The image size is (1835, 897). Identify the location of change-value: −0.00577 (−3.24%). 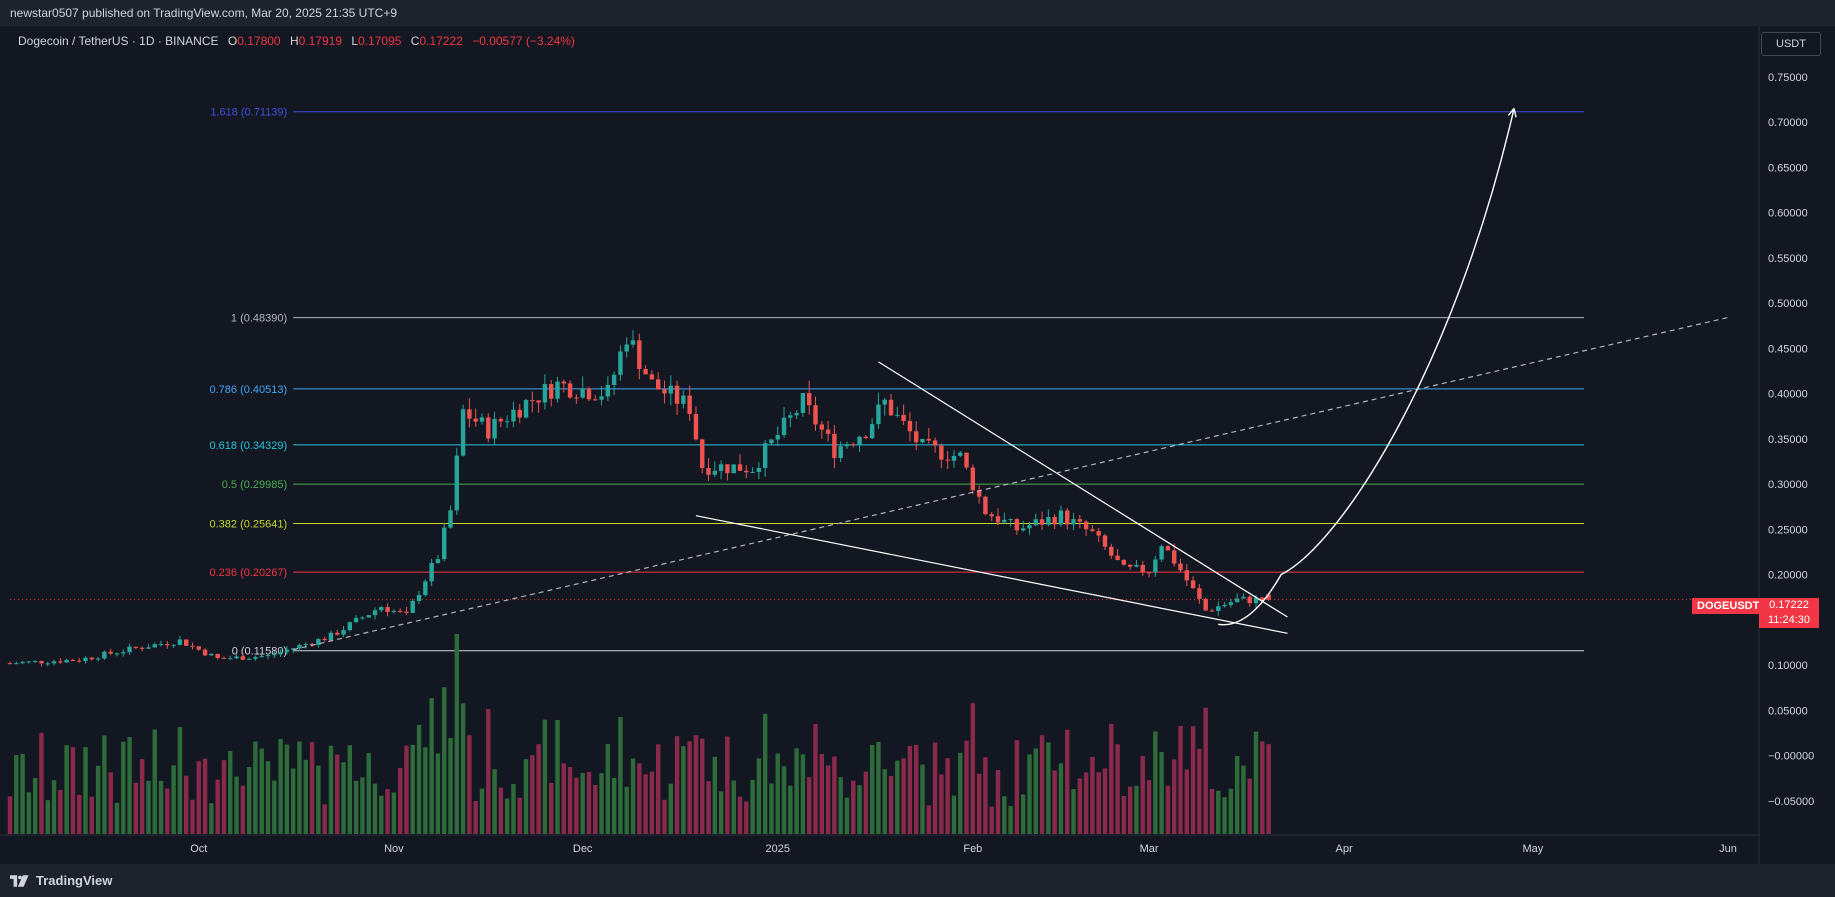
(523, 41).